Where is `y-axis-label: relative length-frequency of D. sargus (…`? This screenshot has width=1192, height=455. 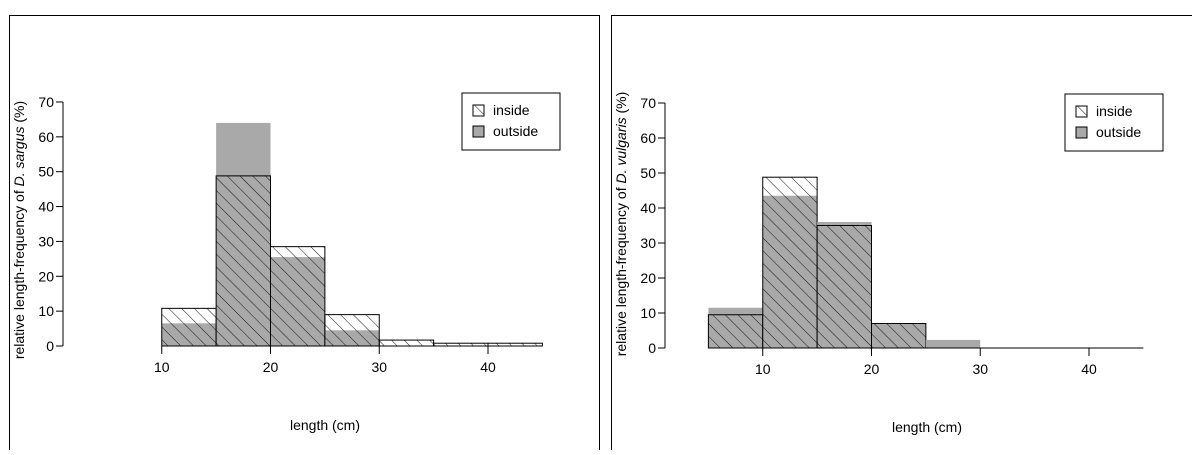 y-axis-label: relative length-frequency of D. sargus (… is located at coordinates (19, 230).